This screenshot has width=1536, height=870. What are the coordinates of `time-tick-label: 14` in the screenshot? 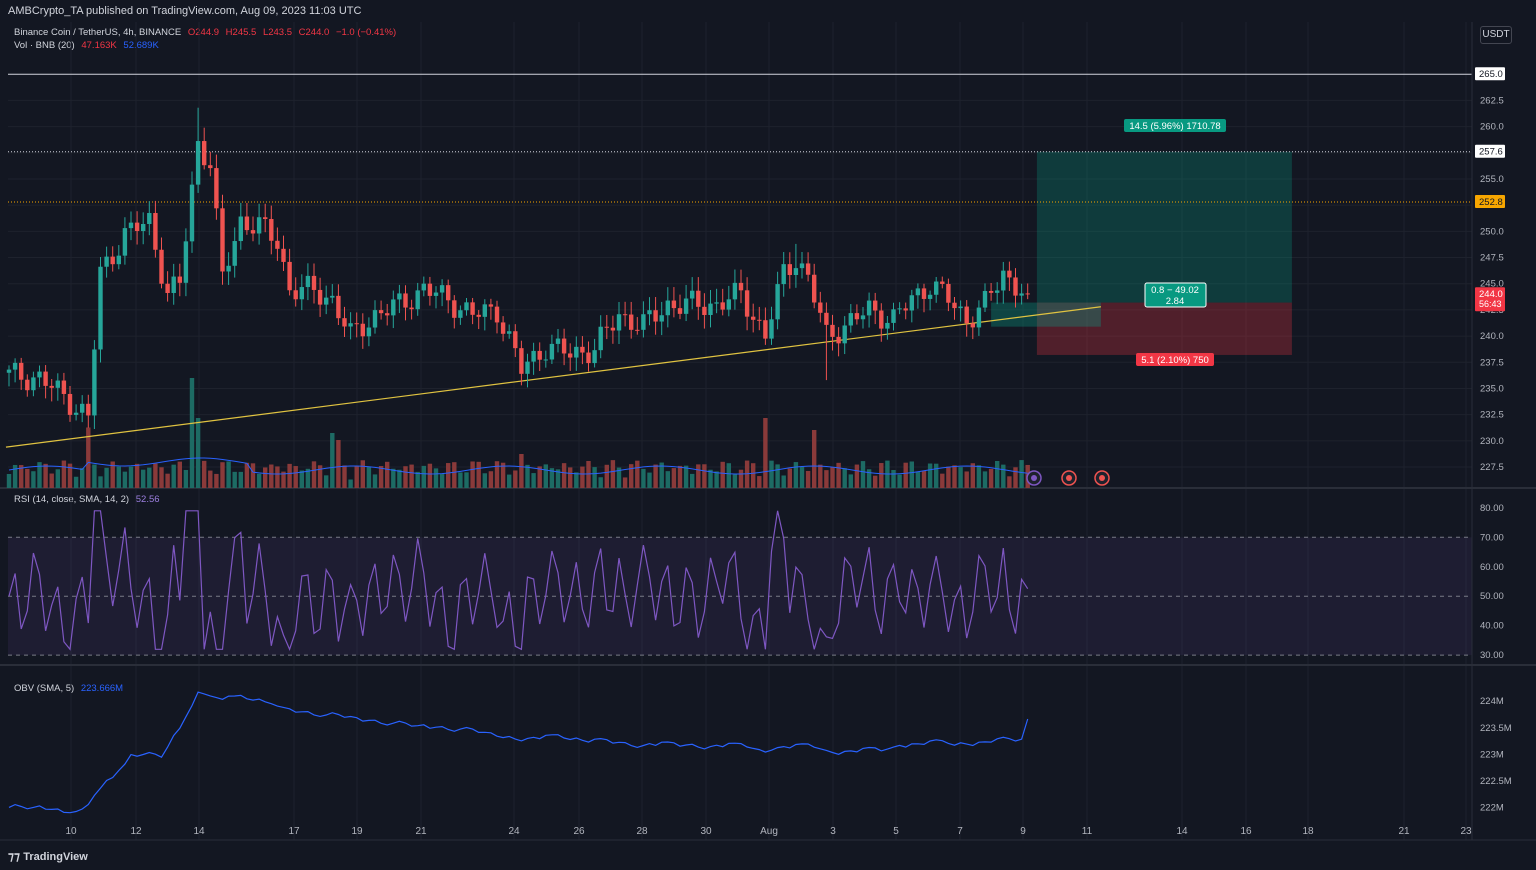 It's located at (1182, 831).